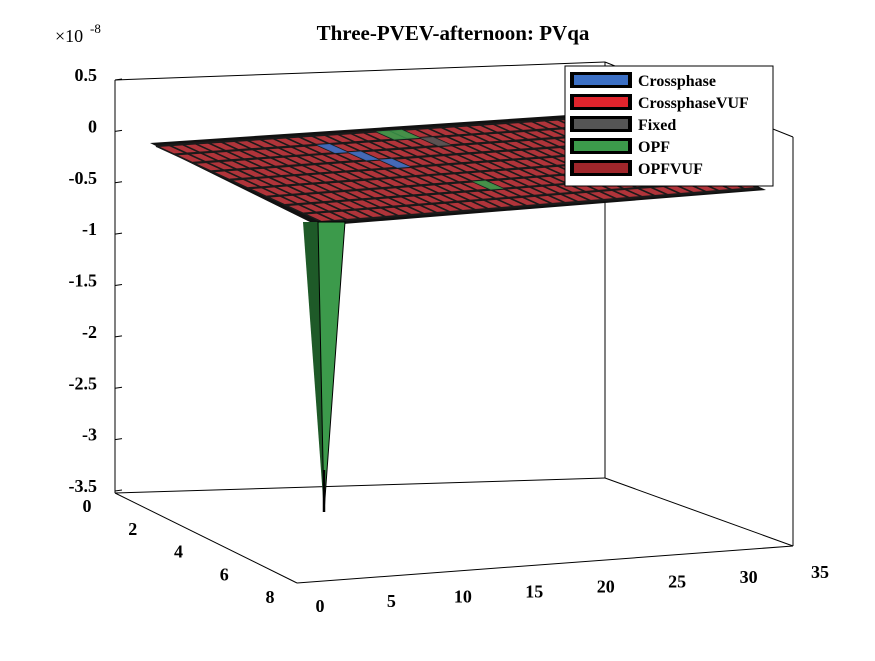 This screenshot has height=661, width=875. Describe the element at coordinates (224, 574) in the screenshot. I see `y-tick-label: 6` at that location.